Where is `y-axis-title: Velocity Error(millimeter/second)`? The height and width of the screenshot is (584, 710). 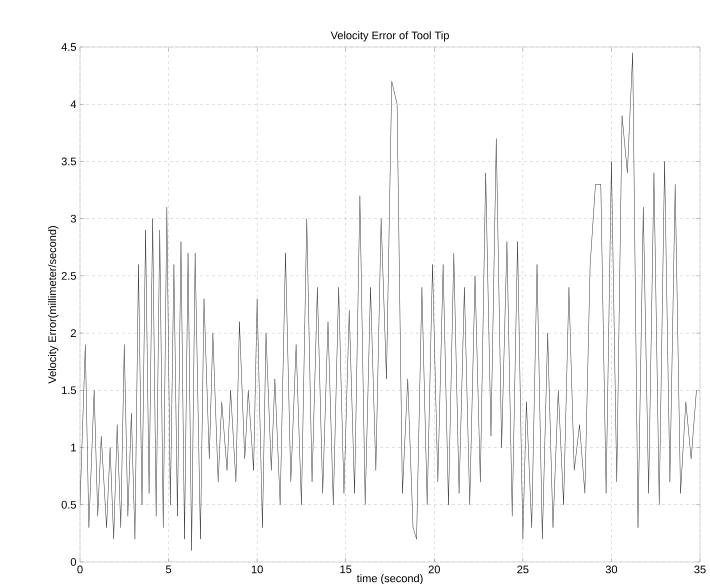
y-axis-title: Velocity Error(millimeter/second) is located at coordinates (53, 305).